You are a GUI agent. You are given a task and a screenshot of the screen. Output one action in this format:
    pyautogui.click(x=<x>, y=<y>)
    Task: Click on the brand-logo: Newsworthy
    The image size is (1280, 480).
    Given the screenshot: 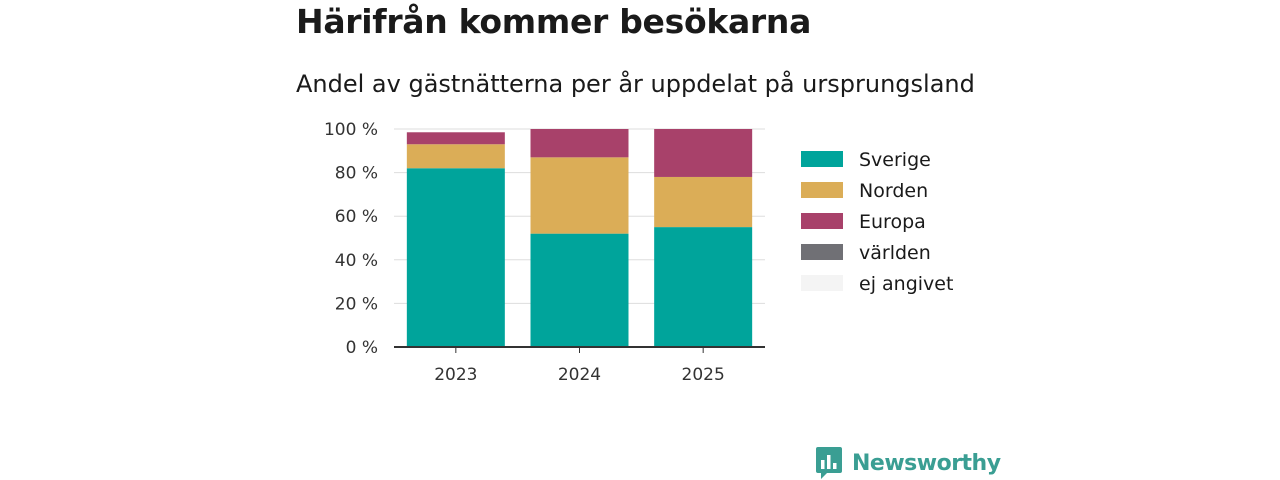 What is the action you would take?
    pyautogui.click(x=908, y=463)
    